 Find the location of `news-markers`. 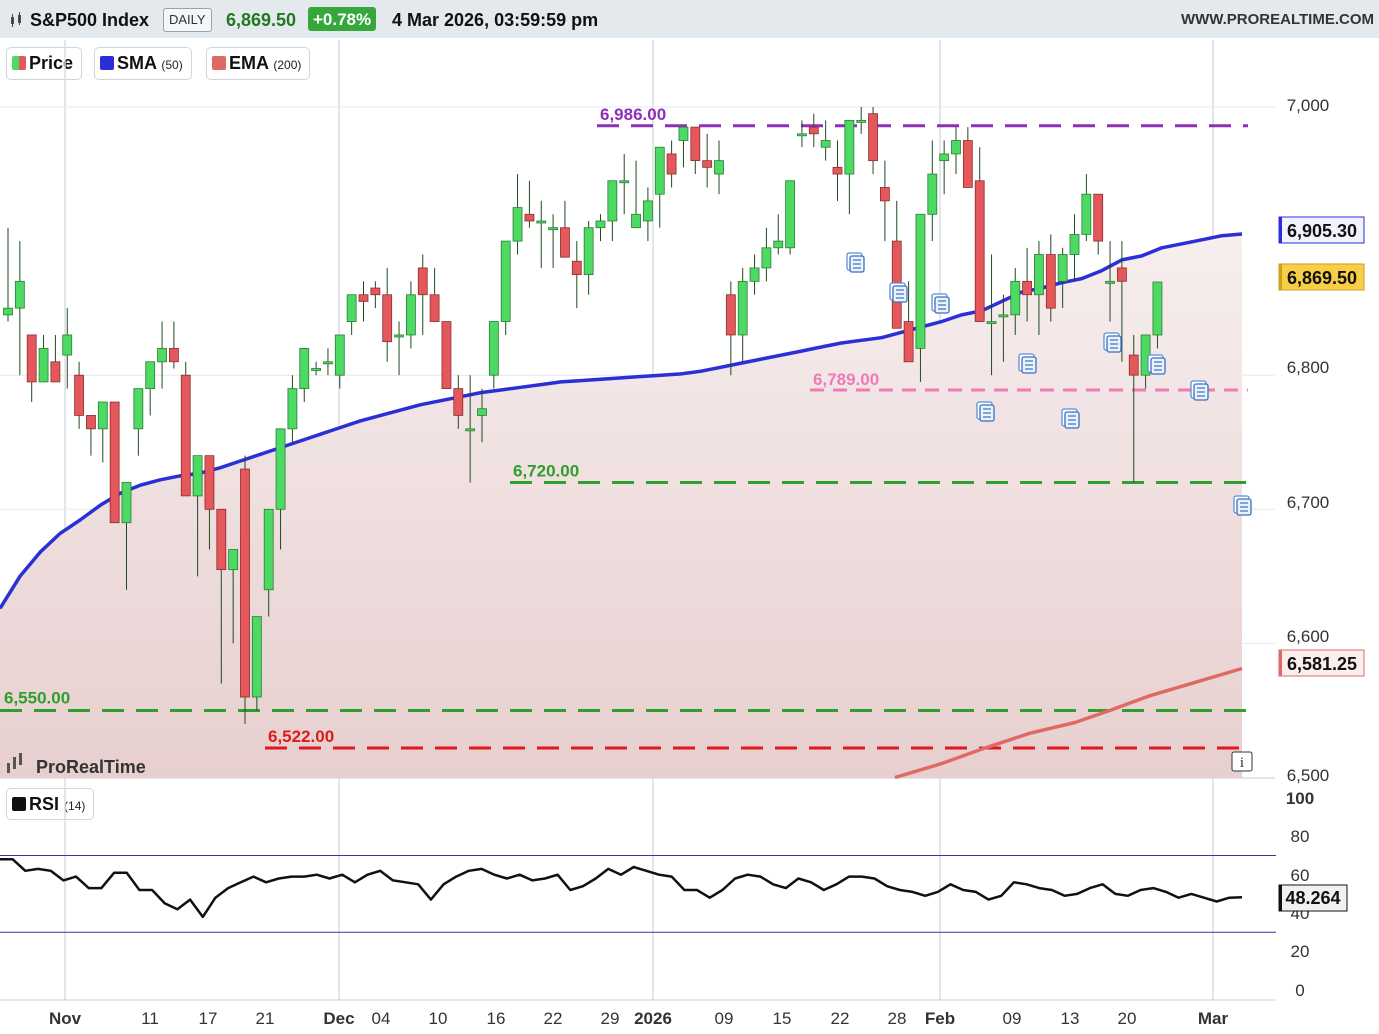

news-markers is located at coordinates (1049, 384).